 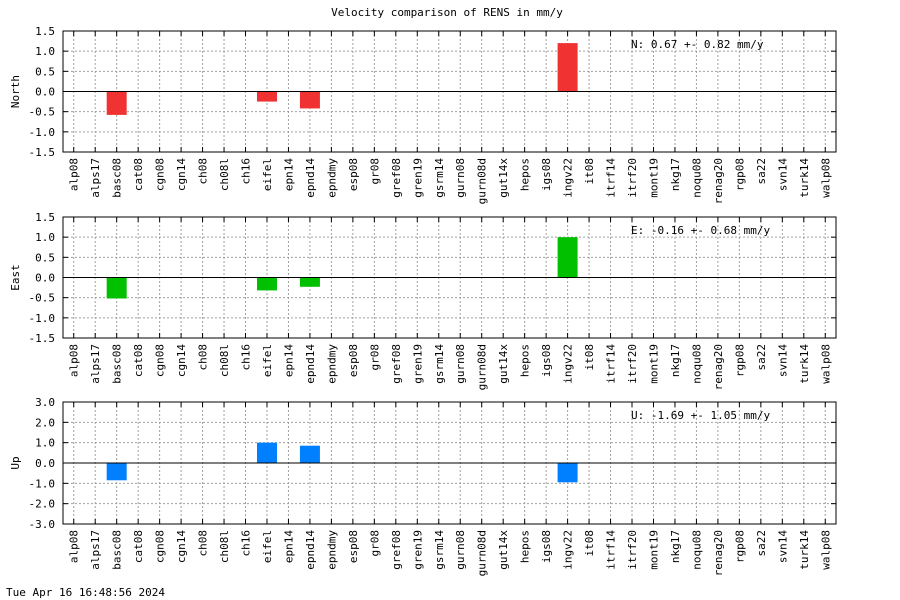 What do you see at coordinates (45, 422) in the screenshot?
I see `ytick-label: 2.0` at bounding box center [45, 422].